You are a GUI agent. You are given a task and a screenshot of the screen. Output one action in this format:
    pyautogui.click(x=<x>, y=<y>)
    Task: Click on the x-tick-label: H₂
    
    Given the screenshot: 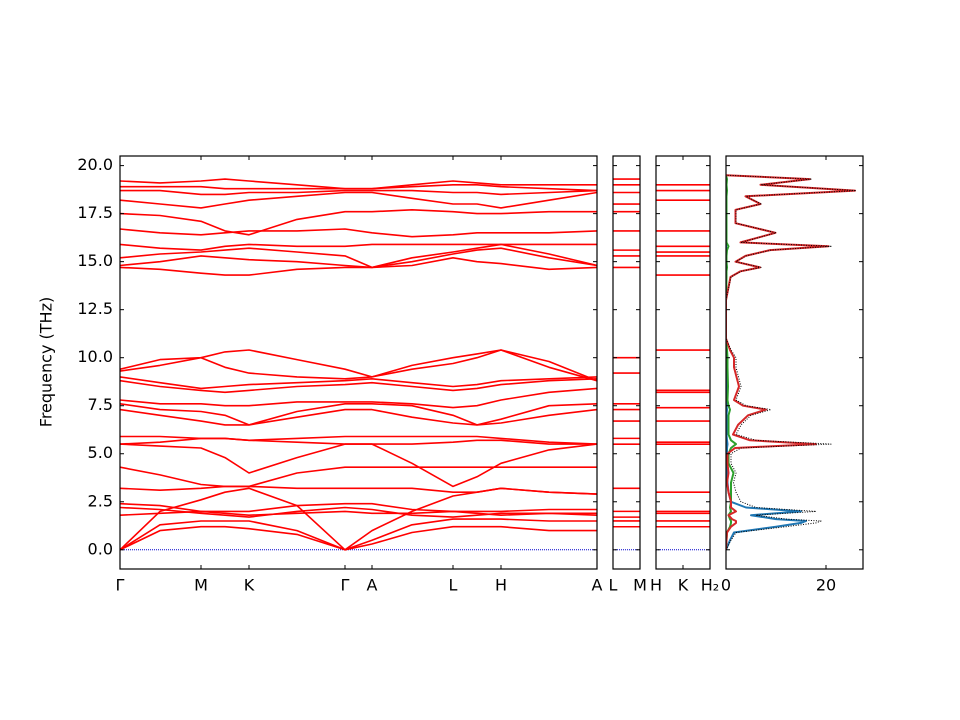 What is the action you would take?
    pyautogui.click(x=710, y=585)
    